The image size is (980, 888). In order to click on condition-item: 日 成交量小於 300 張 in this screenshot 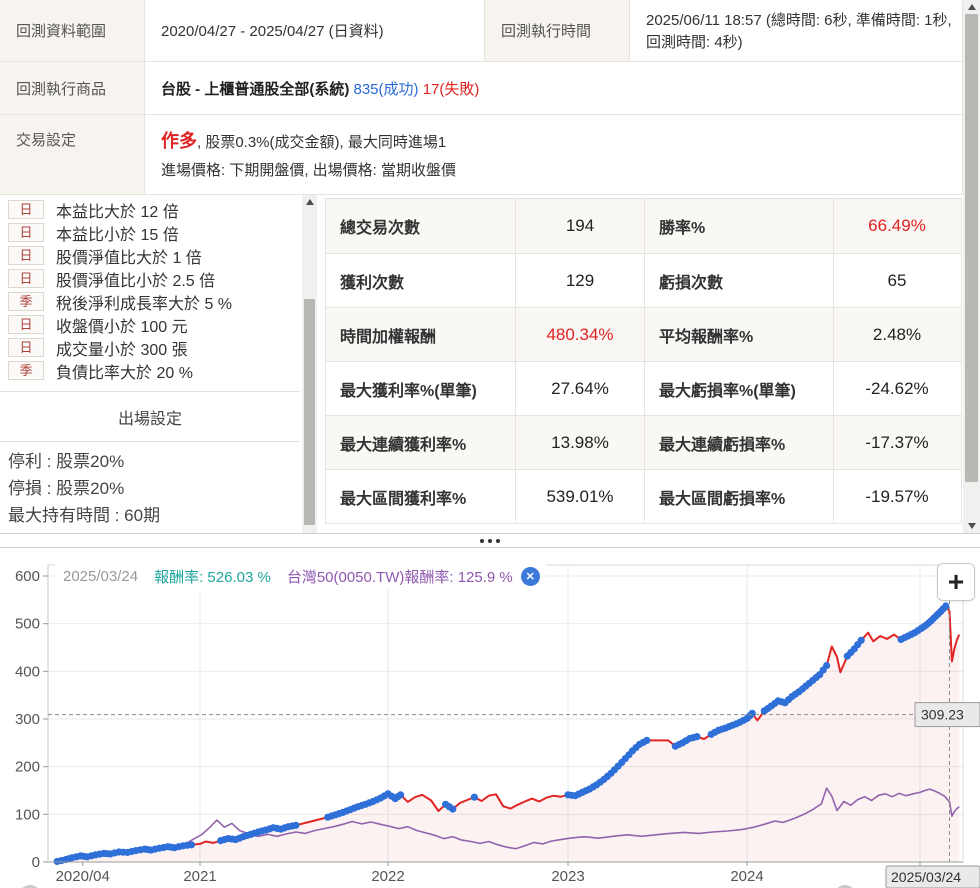, I will do `click(150, 347)`.